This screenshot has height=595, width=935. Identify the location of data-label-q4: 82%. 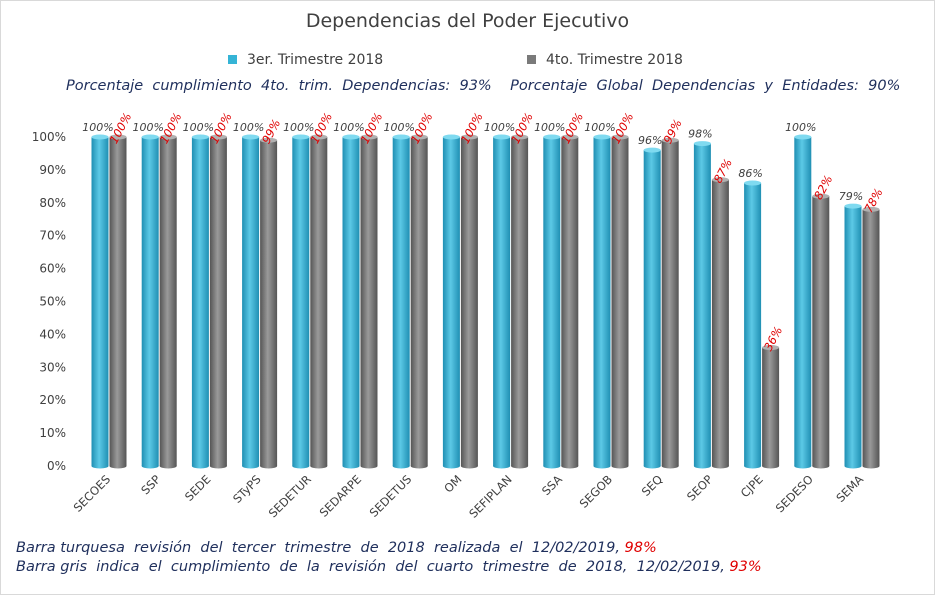
(823, 187).